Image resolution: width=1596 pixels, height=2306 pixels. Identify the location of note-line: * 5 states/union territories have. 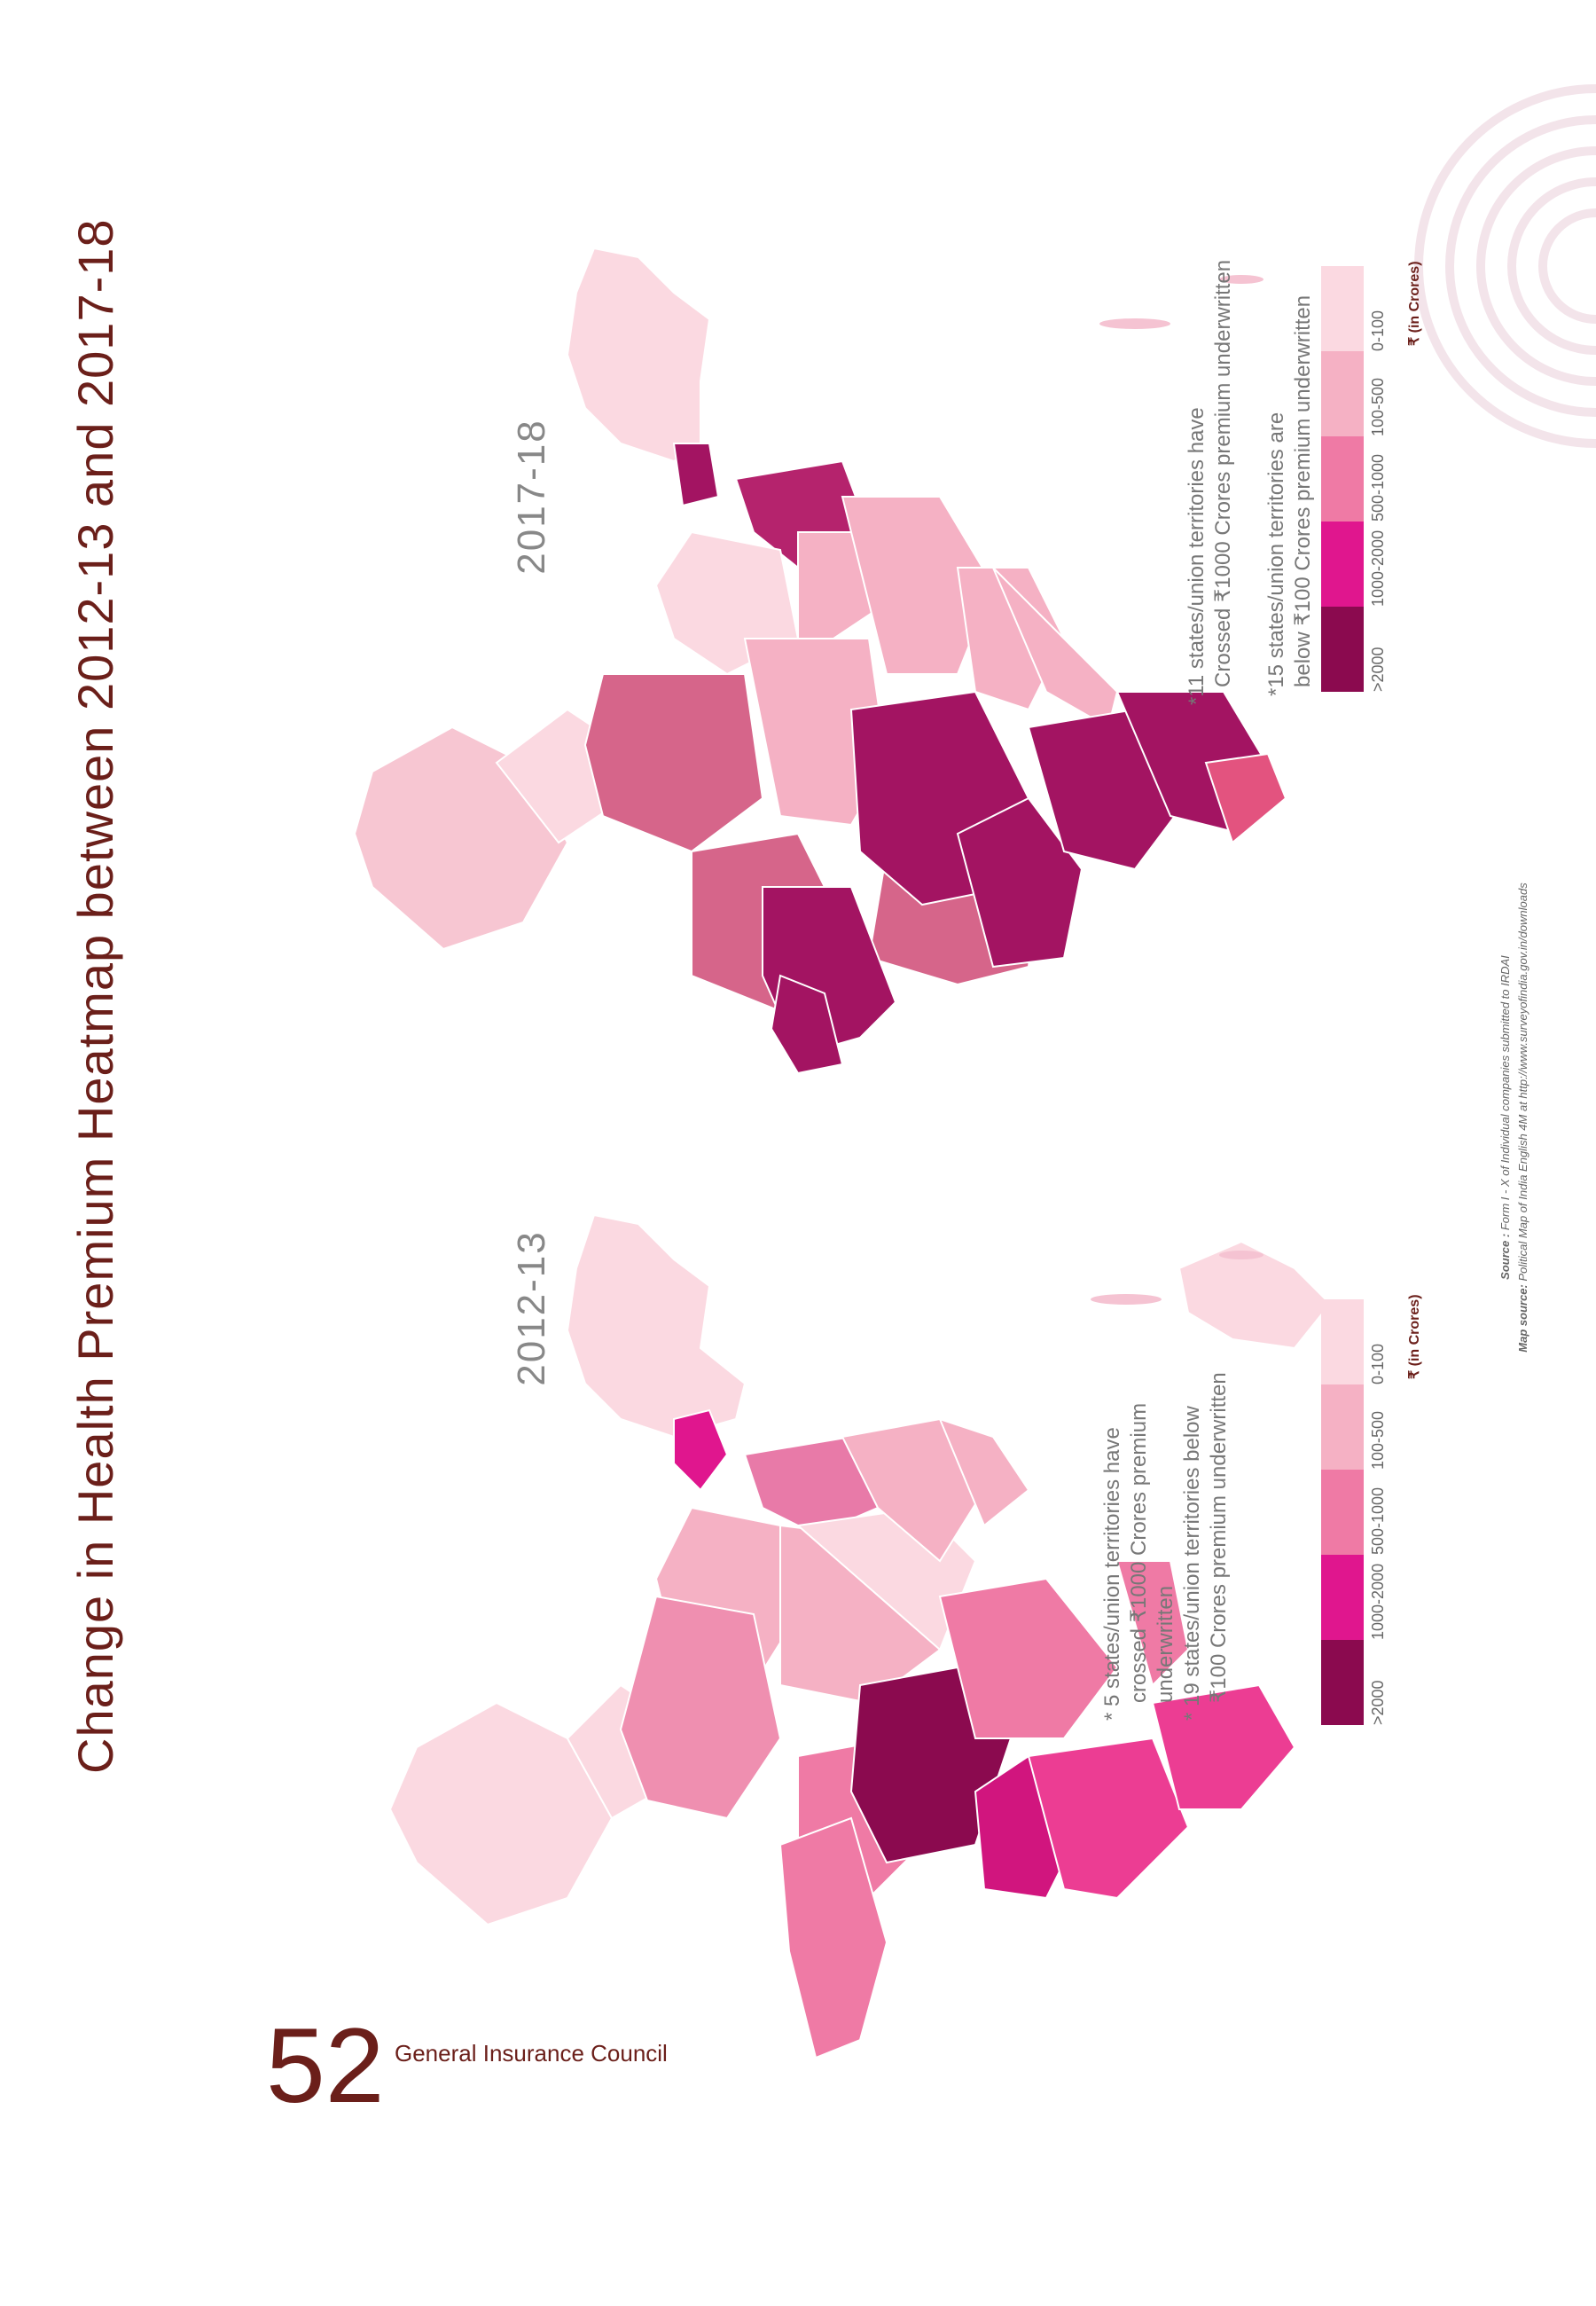
(1112, 1574).